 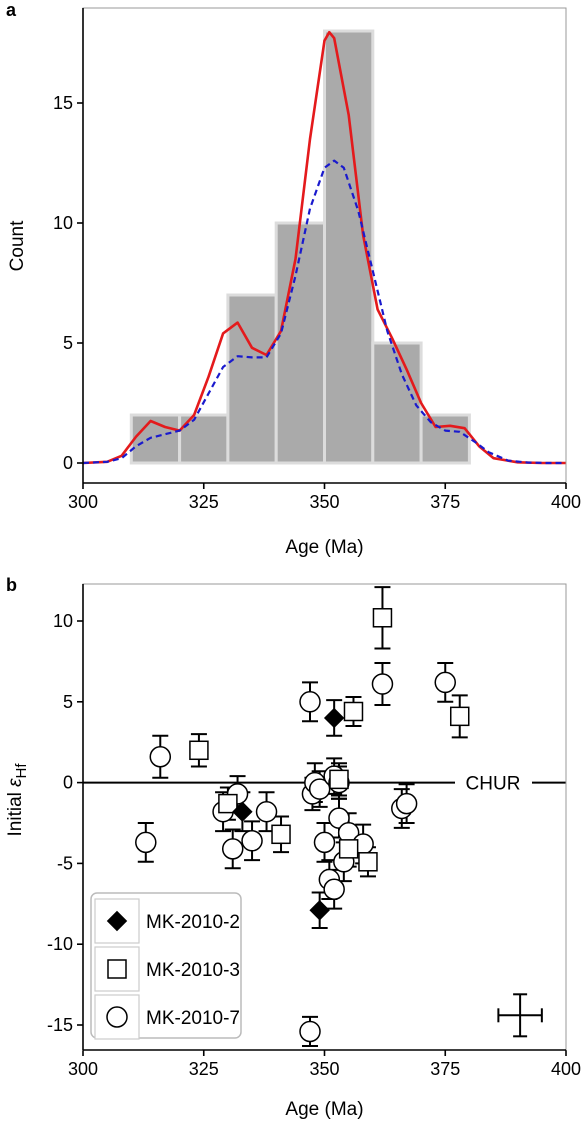 I want to click on legend-marker-diamond, so click(x=117, y=921).